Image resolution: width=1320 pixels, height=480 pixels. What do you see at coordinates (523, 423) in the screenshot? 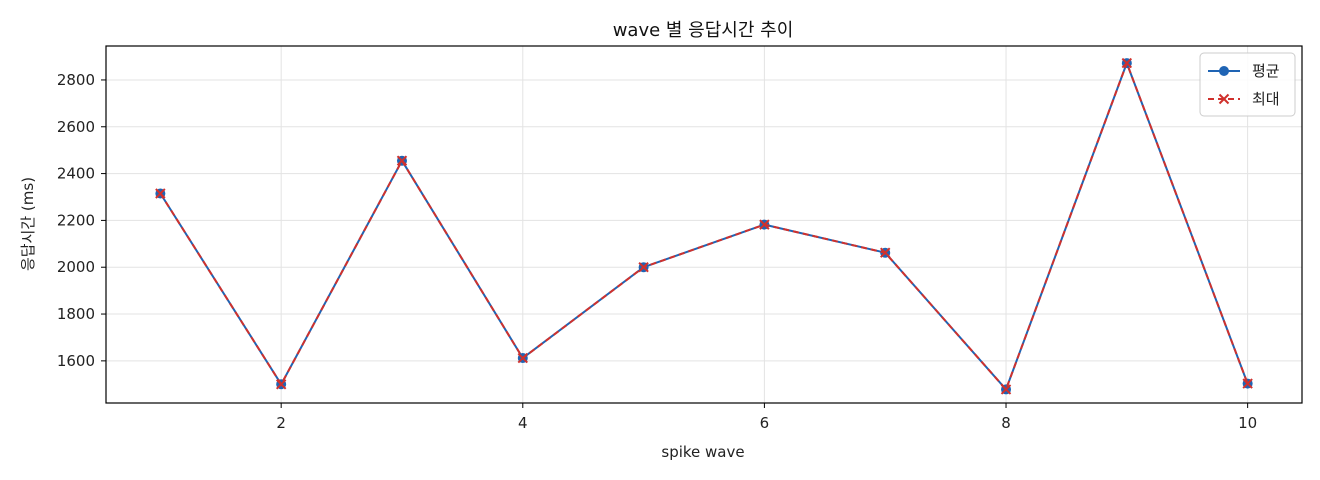
I see `x-tick-label: 4` at bounding box center [523, 423].